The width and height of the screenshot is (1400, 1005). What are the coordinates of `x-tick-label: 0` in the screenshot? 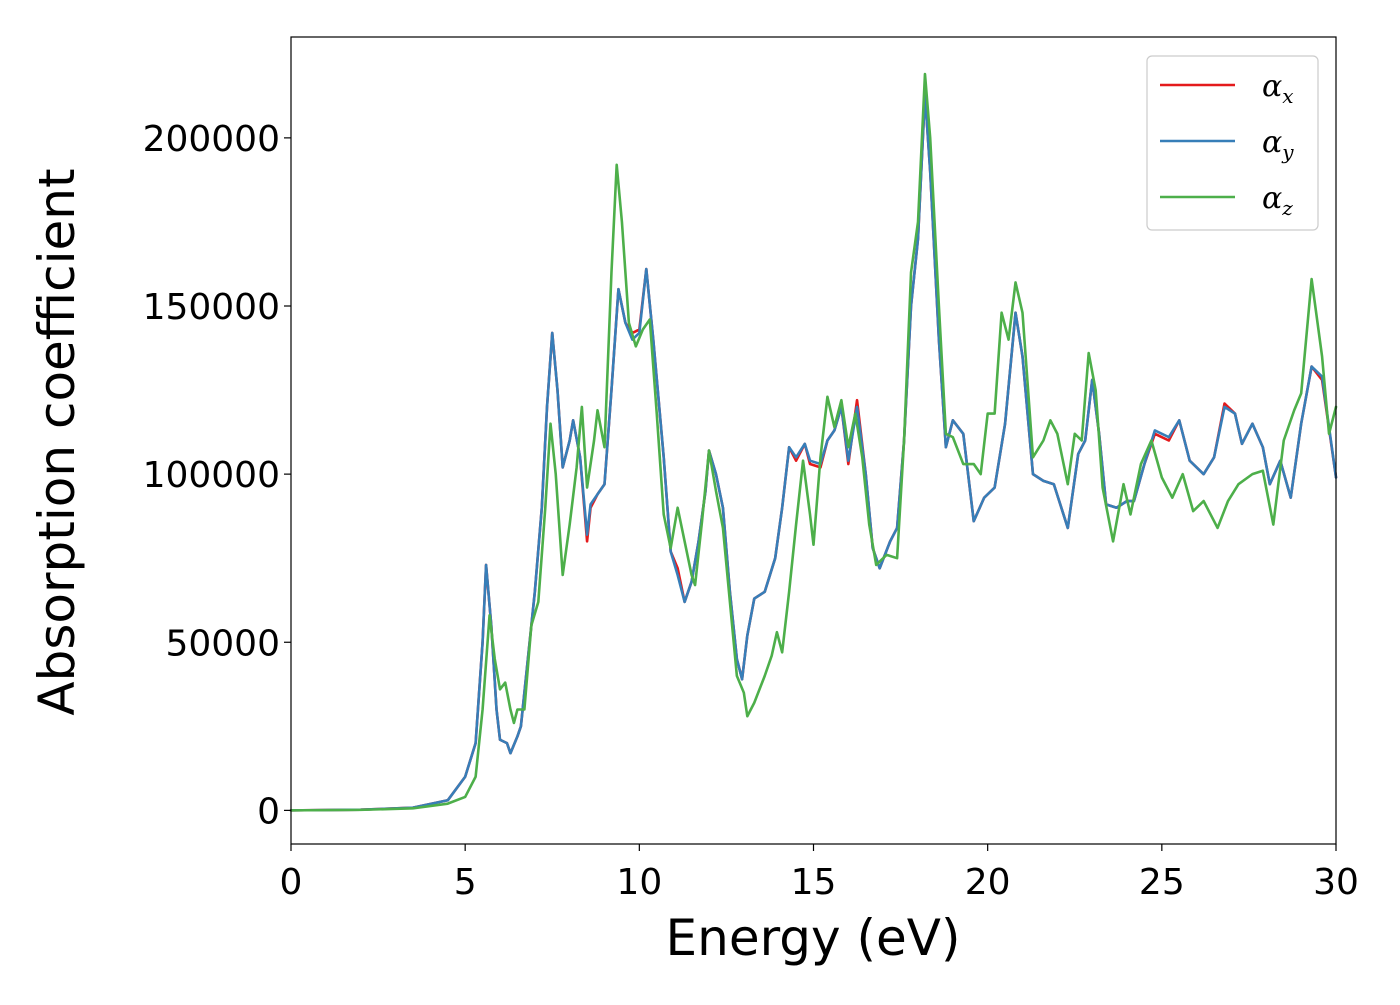 It's located at (291, 882).